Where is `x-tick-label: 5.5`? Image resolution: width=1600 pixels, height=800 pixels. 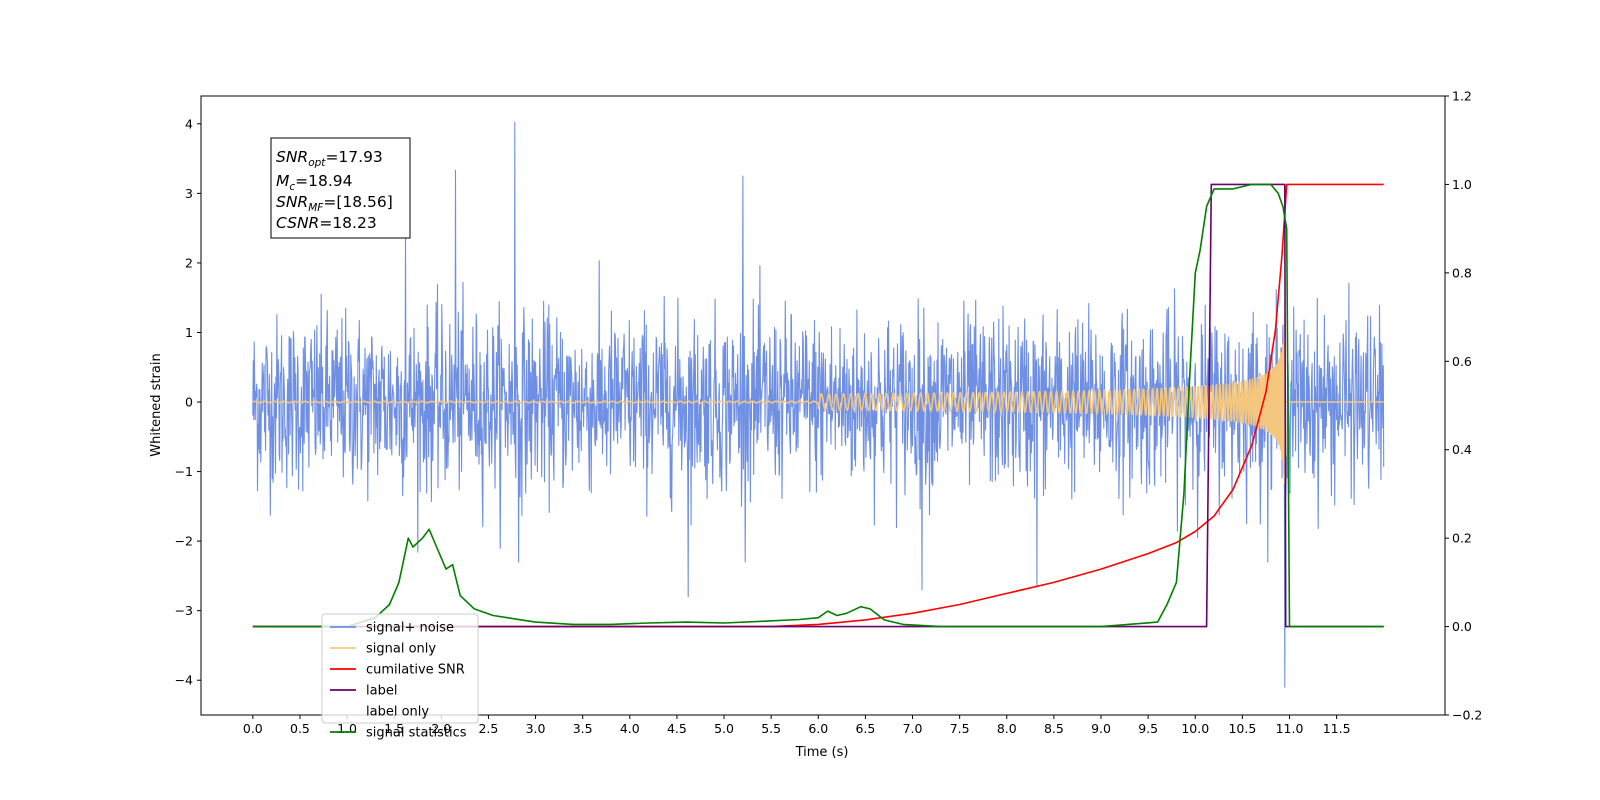 x-tick-label: 5.5 is located at coordinates (771, 728).